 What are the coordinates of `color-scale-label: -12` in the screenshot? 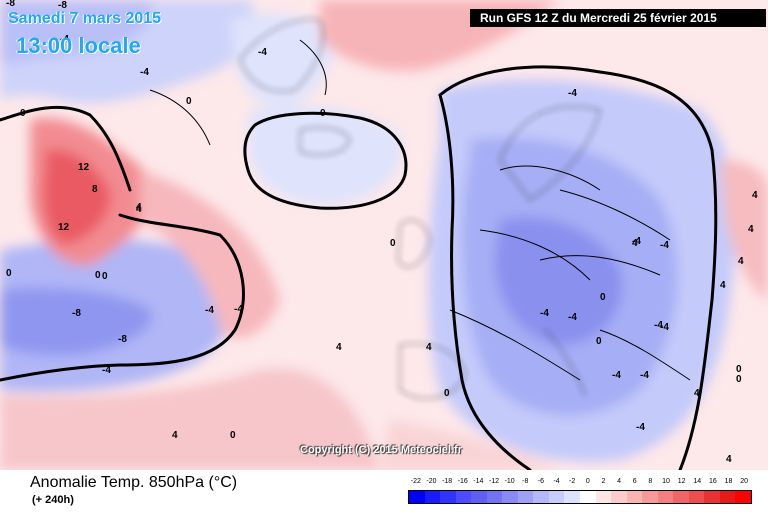 It's located at (494, 481).